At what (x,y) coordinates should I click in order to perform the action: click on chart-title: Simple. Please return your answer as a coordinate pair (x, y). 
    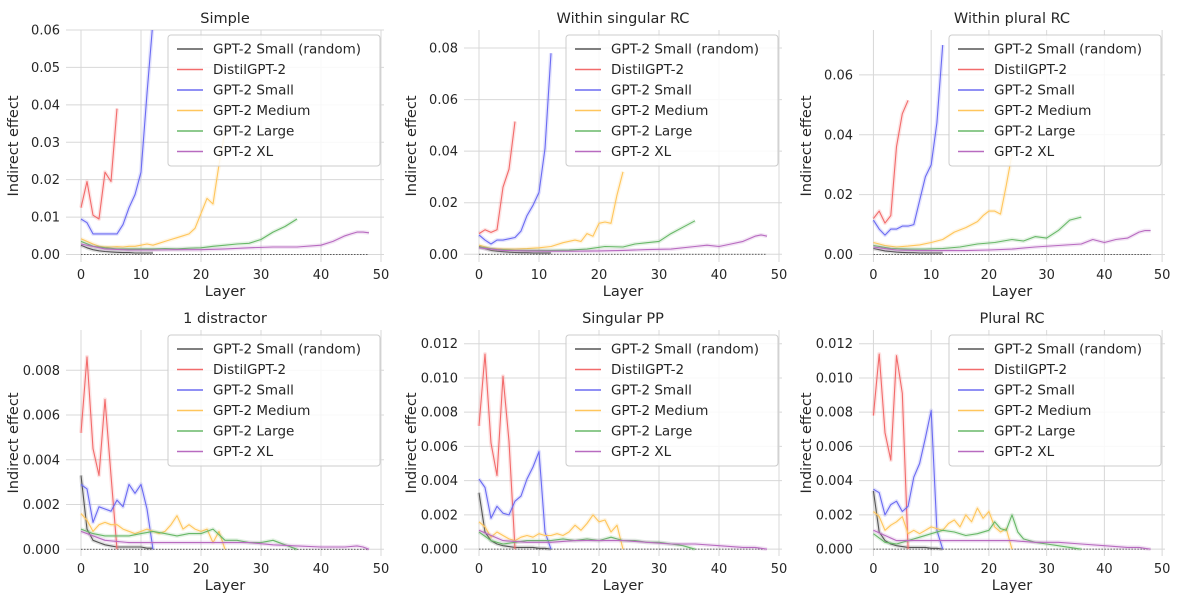
    Looking at the image, I should click on (225, 19).